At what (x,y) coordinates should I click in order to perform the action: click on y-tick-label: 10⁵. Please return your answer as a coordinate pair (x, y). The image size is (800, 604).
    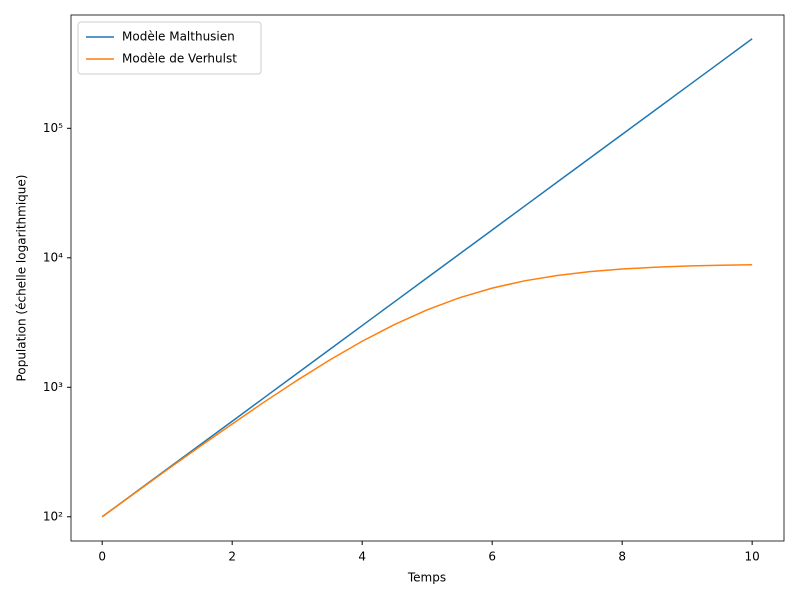
    Looking at the image, I should click on (53, 128).